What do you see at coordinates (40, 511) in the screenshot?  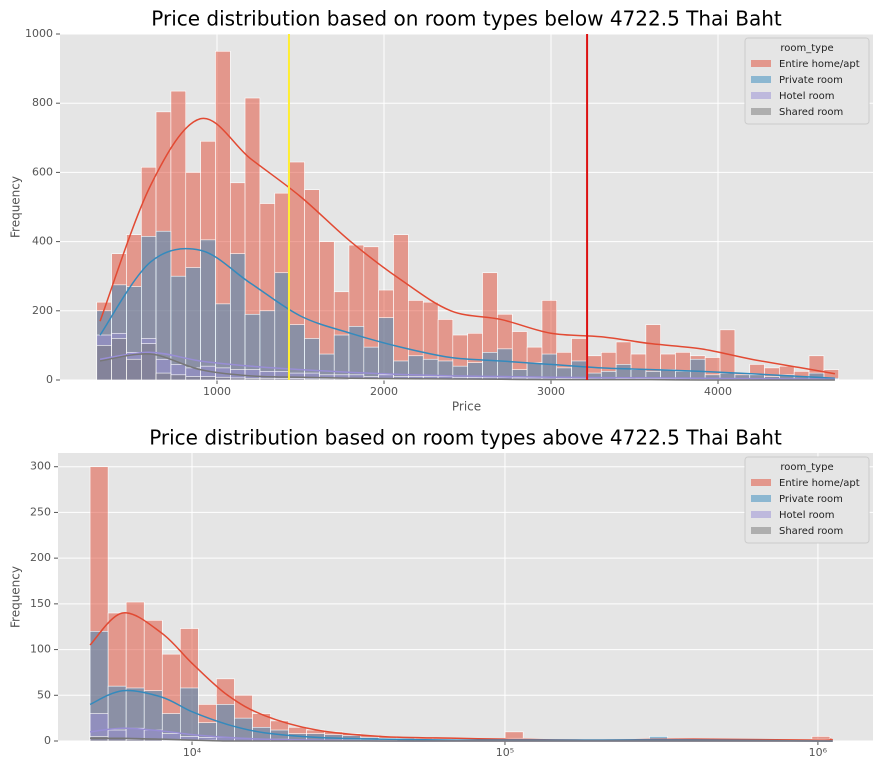 I see `y-tick-label: 250` at bounding box center [40, 511].